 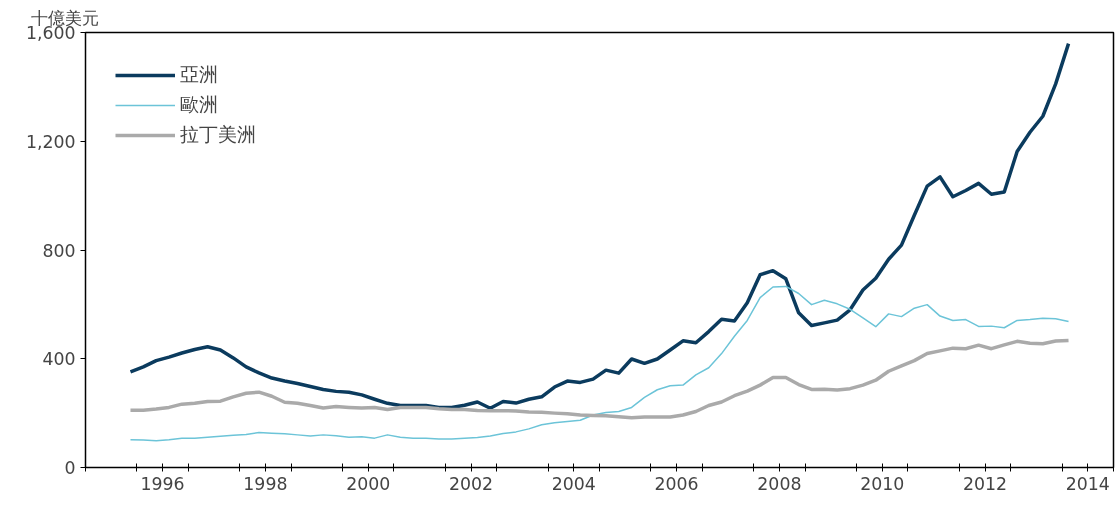 I want to click on y-tick-label: 400, so click(x=59, y=359).